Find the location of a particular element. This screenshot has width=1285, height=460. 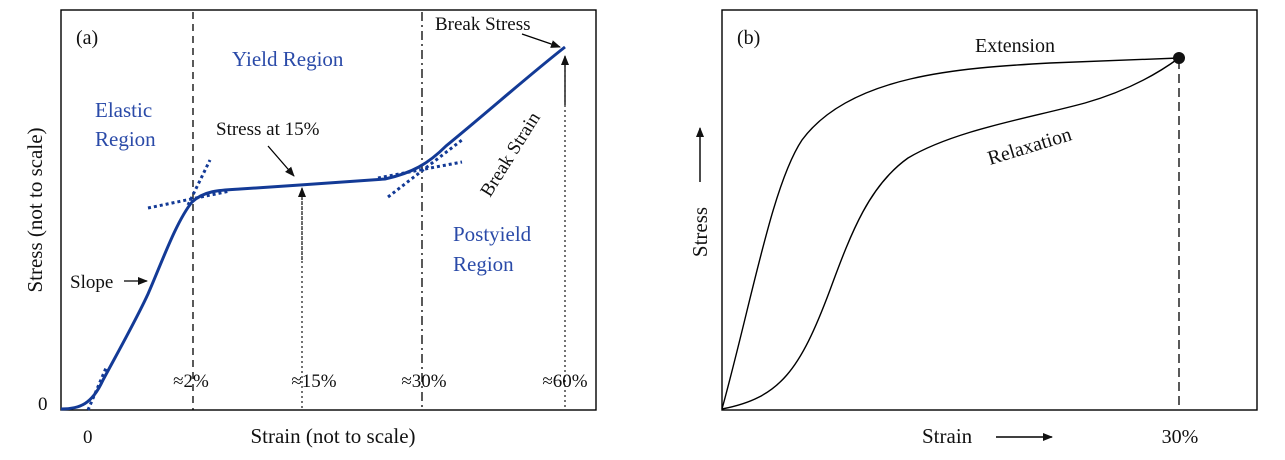

elastic-region-label-1: Elastic is located at coordinates (123, 110).